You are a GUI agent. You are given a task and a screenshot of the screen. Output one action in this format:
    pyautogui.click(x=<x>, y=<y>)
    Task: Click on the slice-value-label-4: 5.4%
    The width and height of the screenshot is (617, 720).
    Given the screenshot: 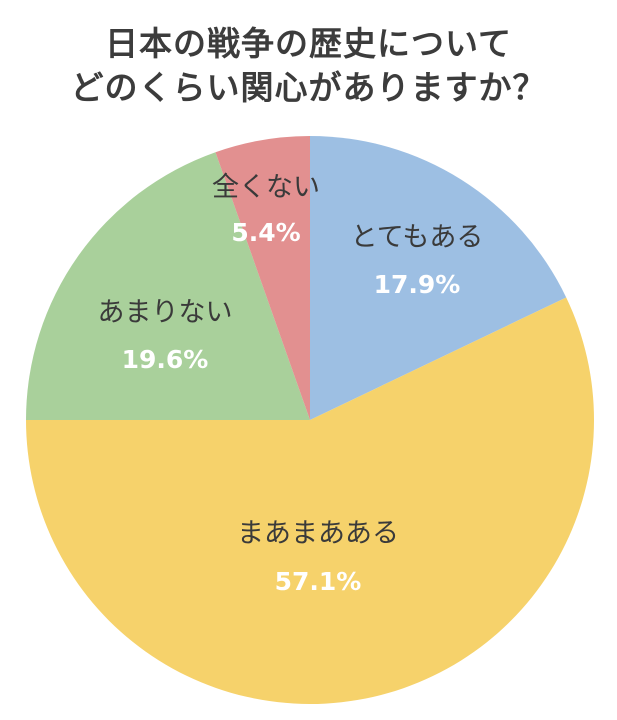 What is the action you would take?
    pyautogui.click(x=265, y=232)
    